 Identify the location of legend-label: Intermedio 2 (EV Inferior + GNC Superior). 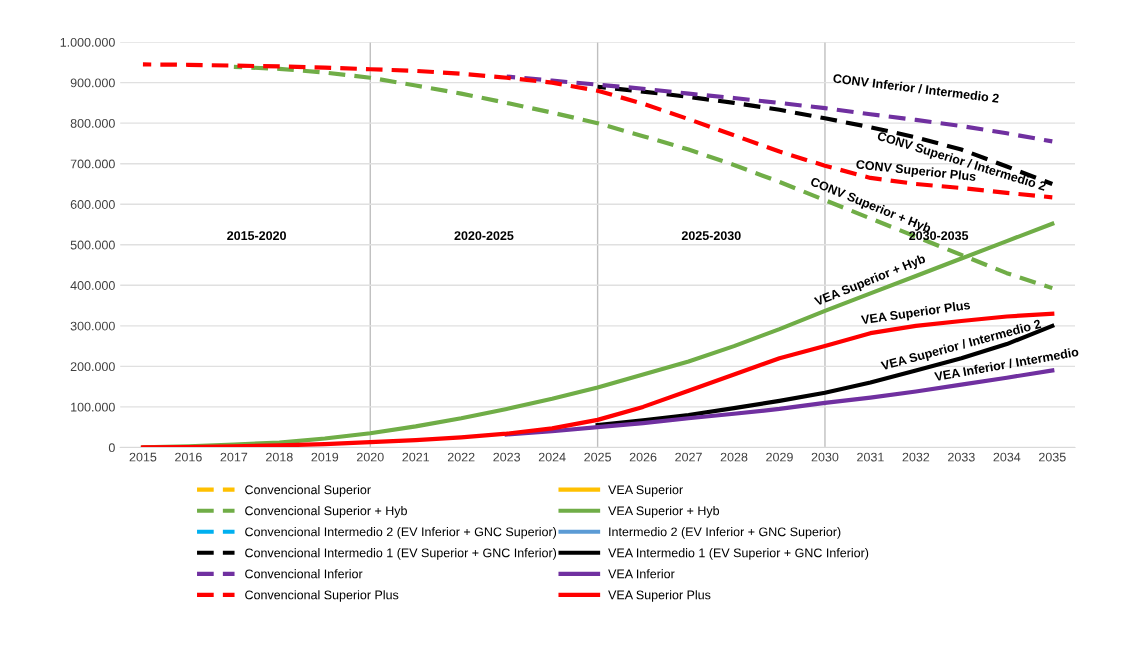
(725, 533).